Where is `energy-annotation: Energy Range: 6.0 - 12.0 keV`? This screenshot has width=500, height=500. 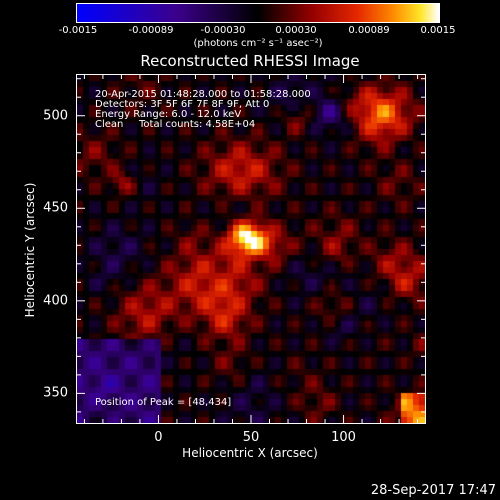 energy-annotation: Energy Range: 6.0 - 12.0 keV is located at coordinates (168, 114).